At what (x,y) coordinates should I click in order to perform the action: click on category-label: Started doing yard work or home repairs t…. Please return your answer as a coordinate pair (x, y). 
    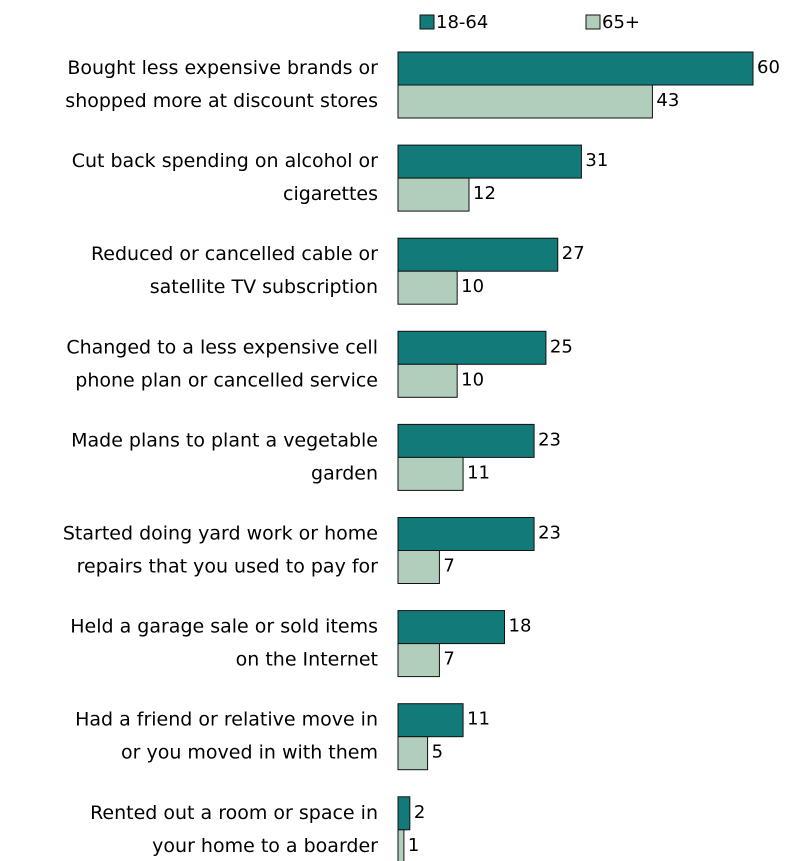
    Looking at the image, I should click on (220, 550).